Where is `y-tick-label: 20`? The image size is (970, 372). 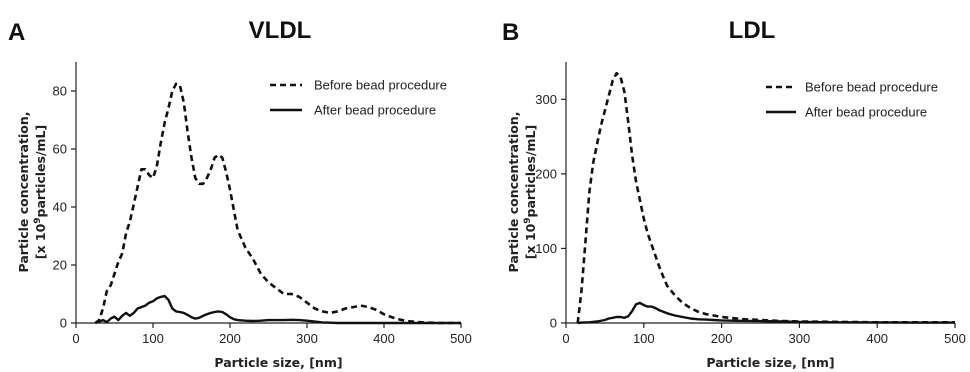
y-tick-label: 20 is located at coordinates (60, 265).